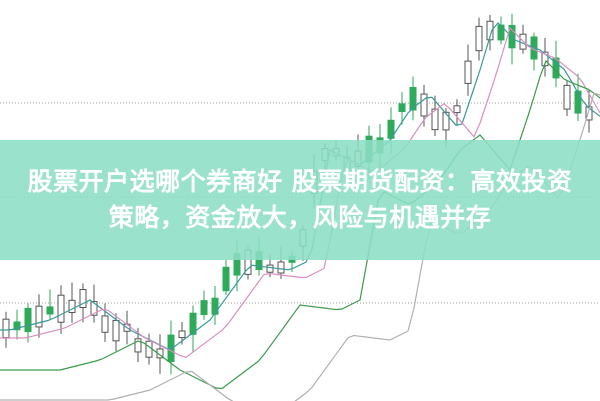 This screenshot has width=600, height=401. I want to click on headline-line-1: 股票开户选哪个券商好 股票期货配资：高效投资, so click(300, 181).